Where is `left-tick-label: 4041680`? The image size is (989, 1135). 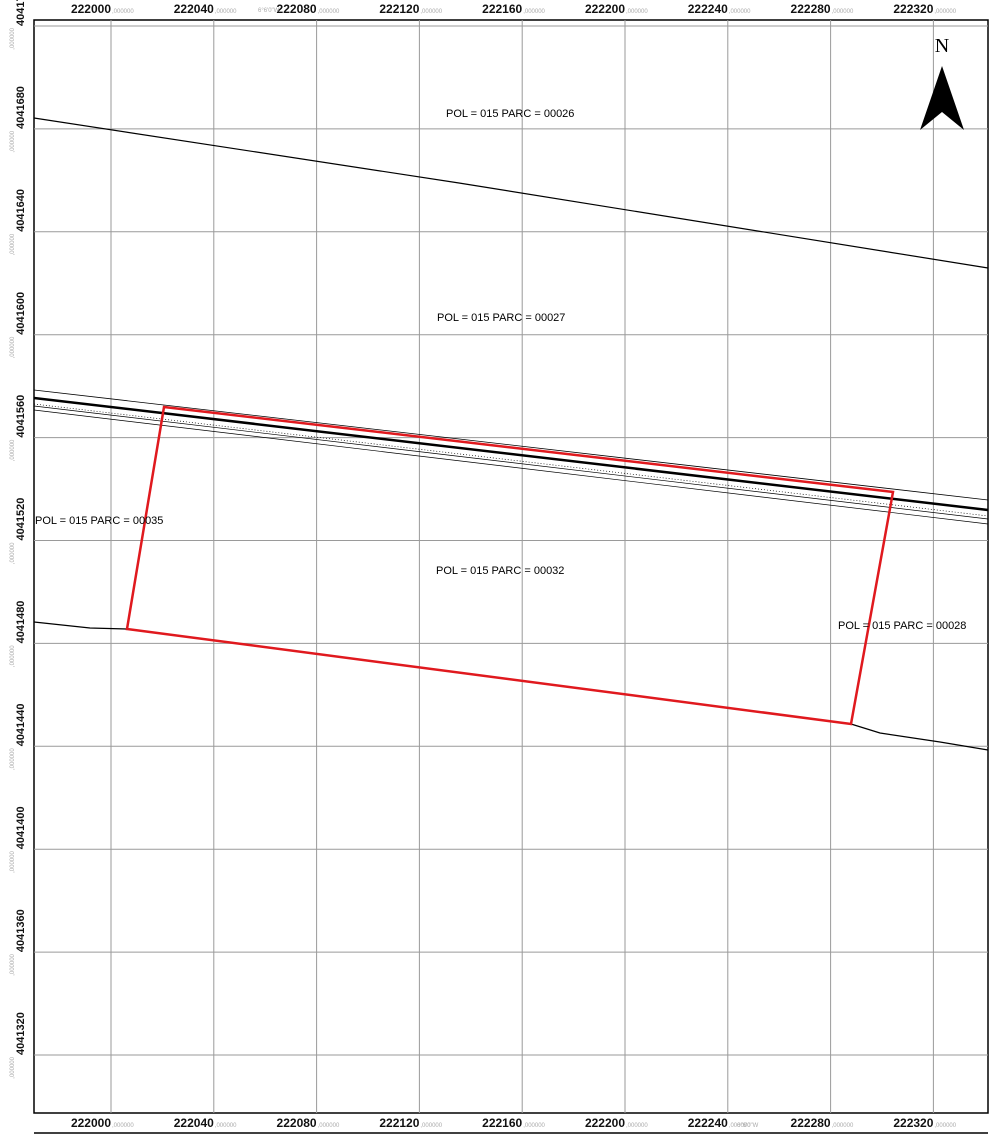
left-tick-label: 4041680 is located at coordinates (21, 107).